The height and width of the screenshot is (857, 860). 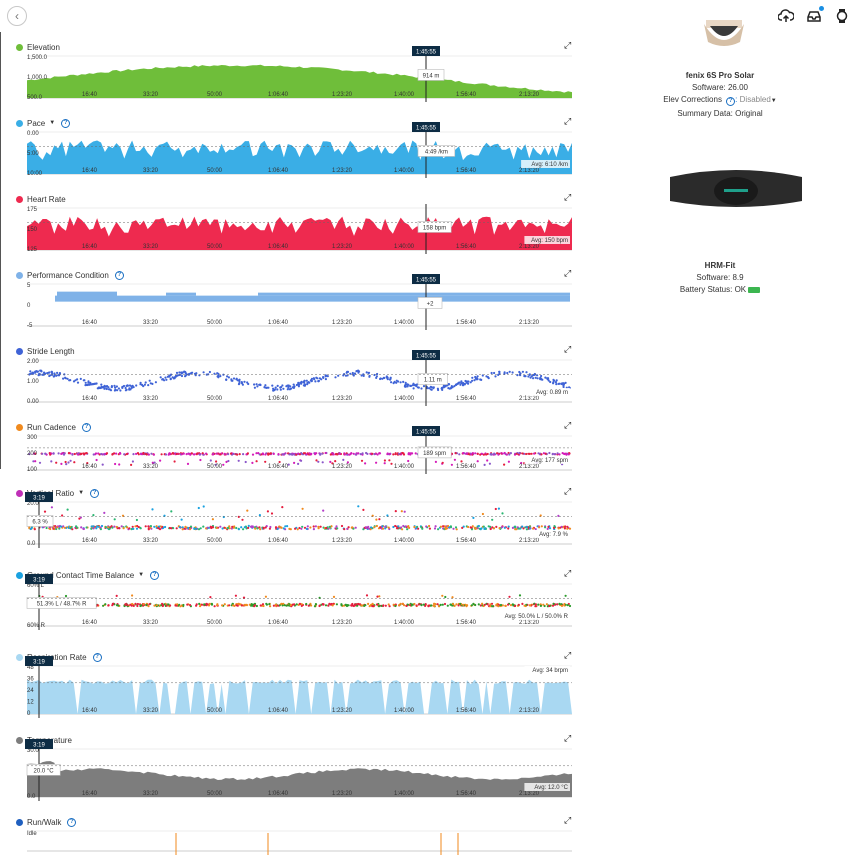 I want to click on series-bar, so click(x=181, y=294).